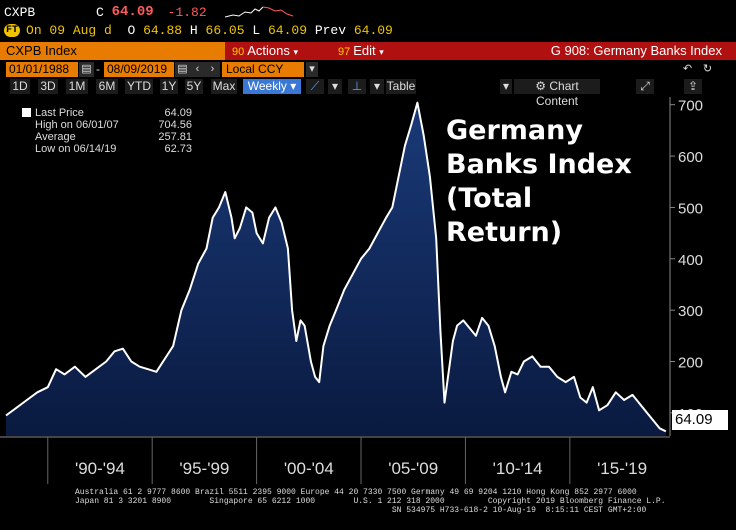 The width and height of the screenshot is (736, 530). I want to click on x-tick-label: '95-'99, so click(204, 468).